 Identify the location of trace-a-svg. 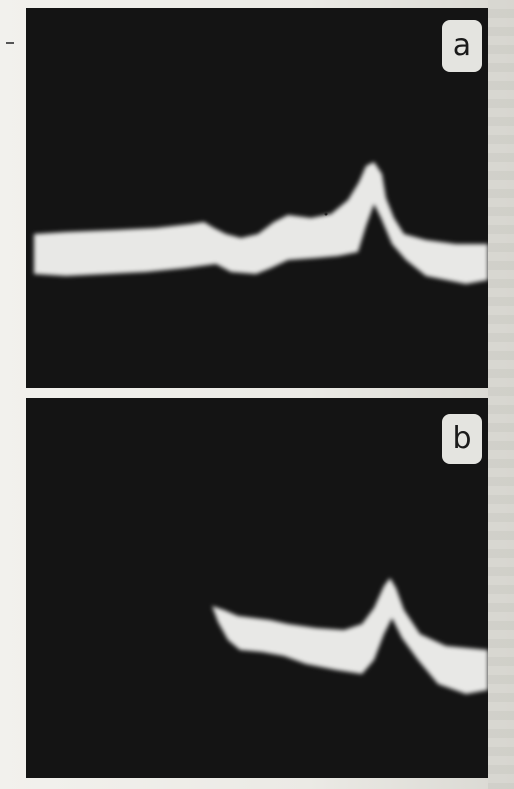
(261, 223).